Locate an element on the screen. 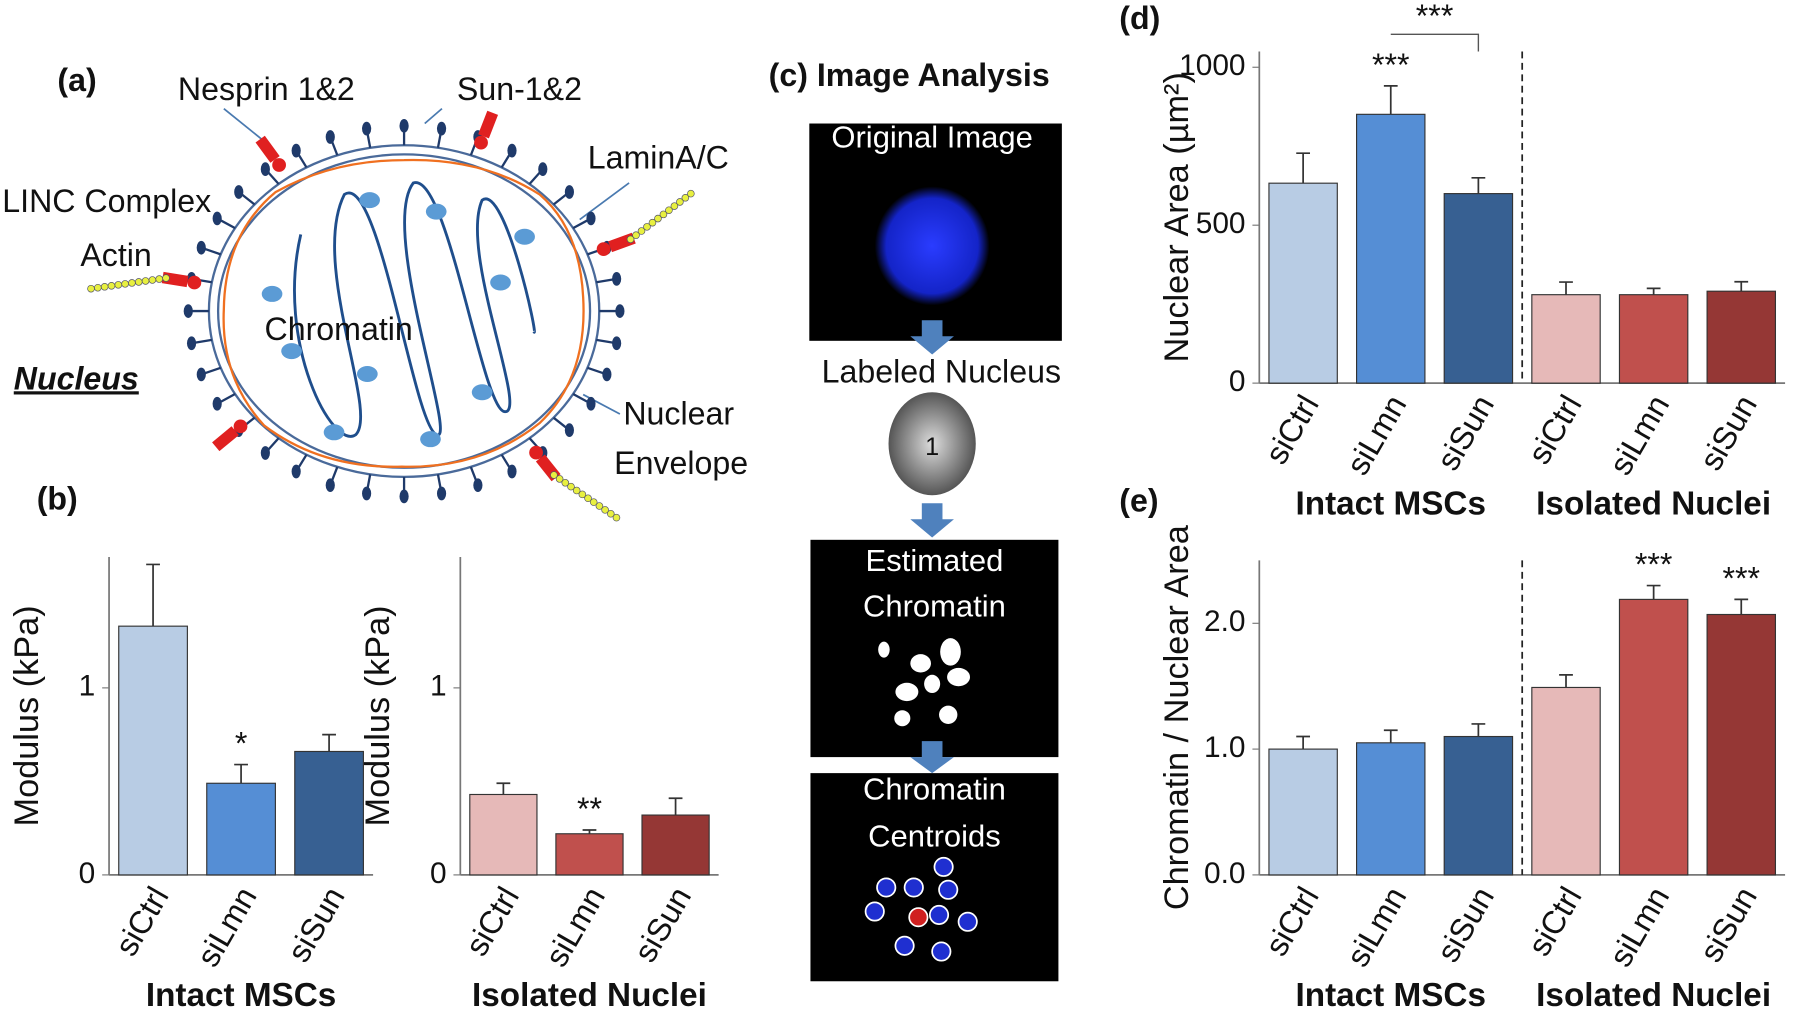  step-label: Chromatin is located at coordinates (934, 606).